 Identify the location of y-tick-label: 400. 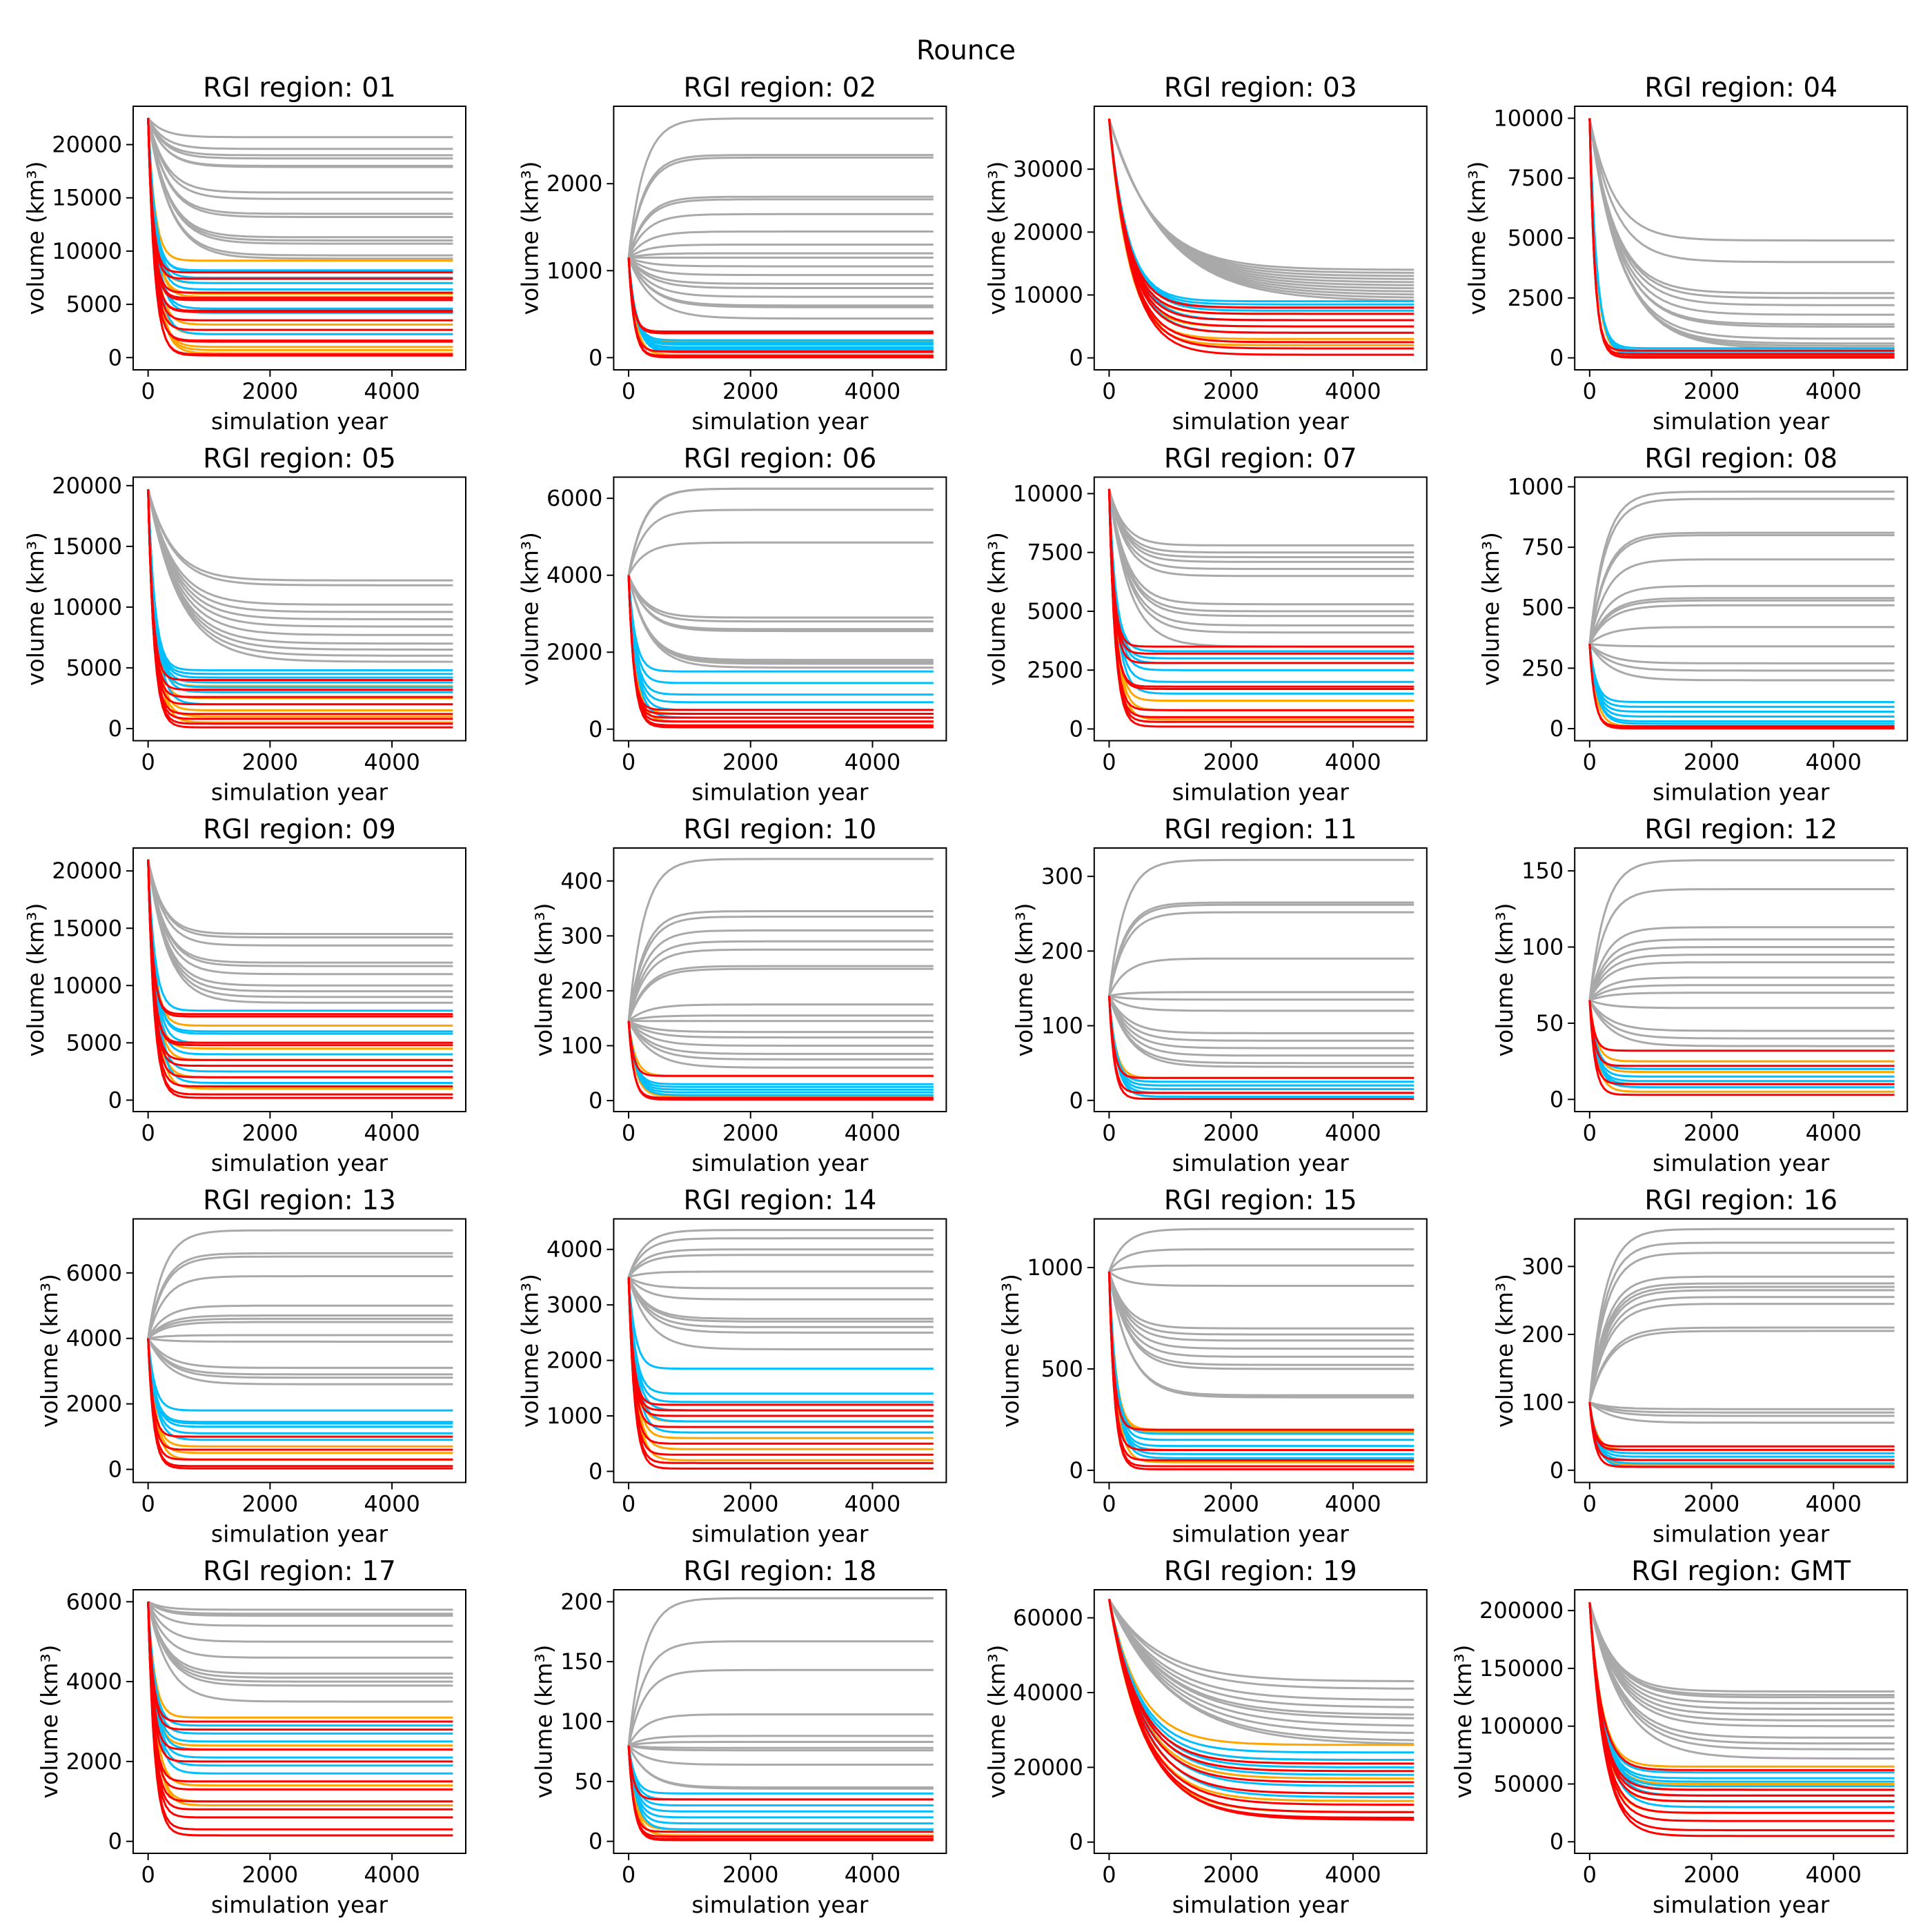
(581, 881).